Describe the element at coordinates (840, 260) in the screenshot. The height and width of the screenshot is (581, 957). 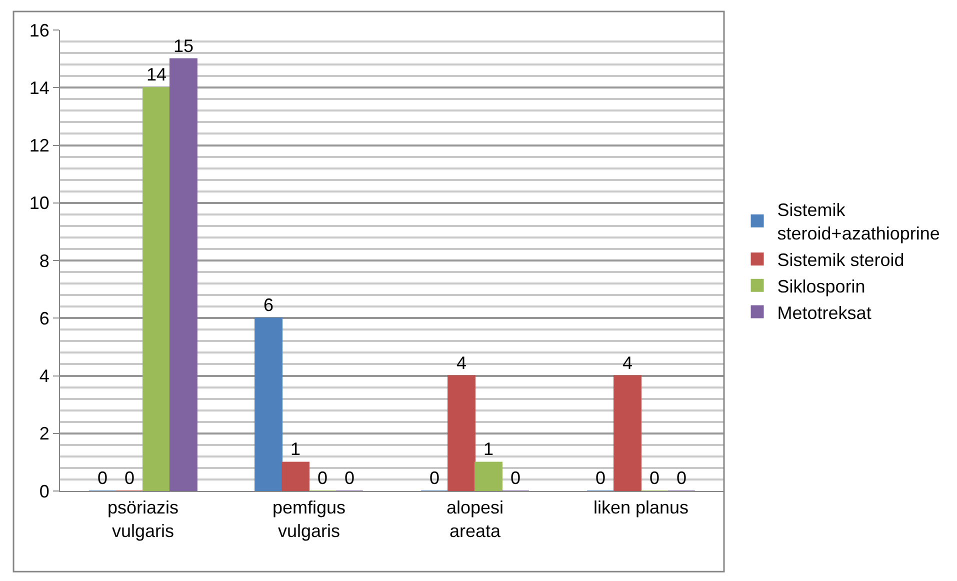
I see `legend-label: Sistemik steroid` at that location.